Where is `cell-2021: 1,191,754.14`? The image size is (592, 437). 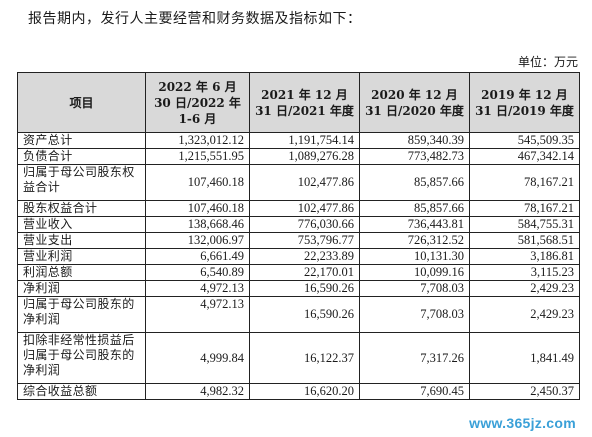
cell-2021: 1,191,754.14 is located at coordinates (304, 140).